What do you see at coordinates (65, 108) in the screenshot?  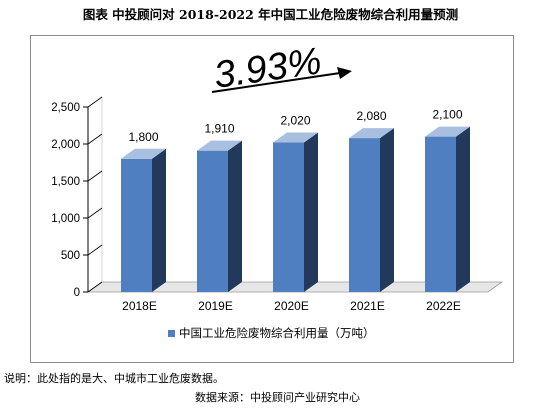 I see `y-tick-label: 2,500` at bounding box center [65, 108].